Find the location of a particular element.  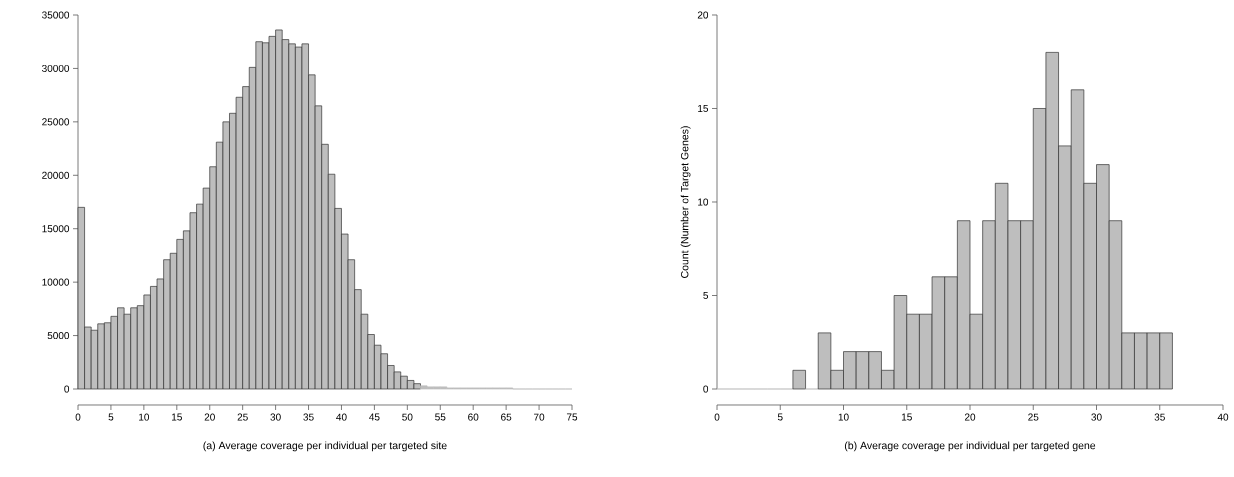

y-tick-label: 5000 is located at coordinates (58, 336).